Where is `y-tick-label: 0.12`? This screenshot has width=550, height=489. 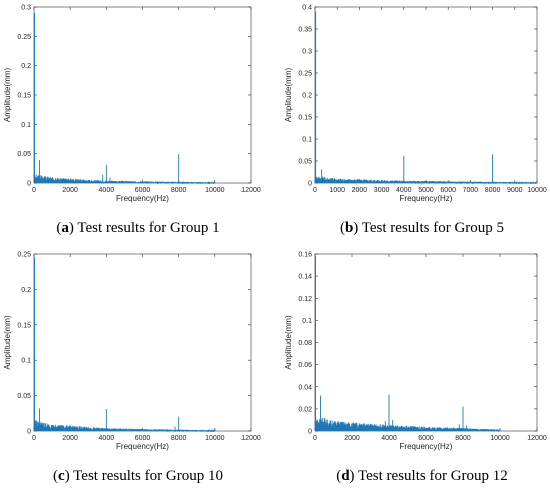 y-tick-label: 0.12 is located at coordinates (305, 299).